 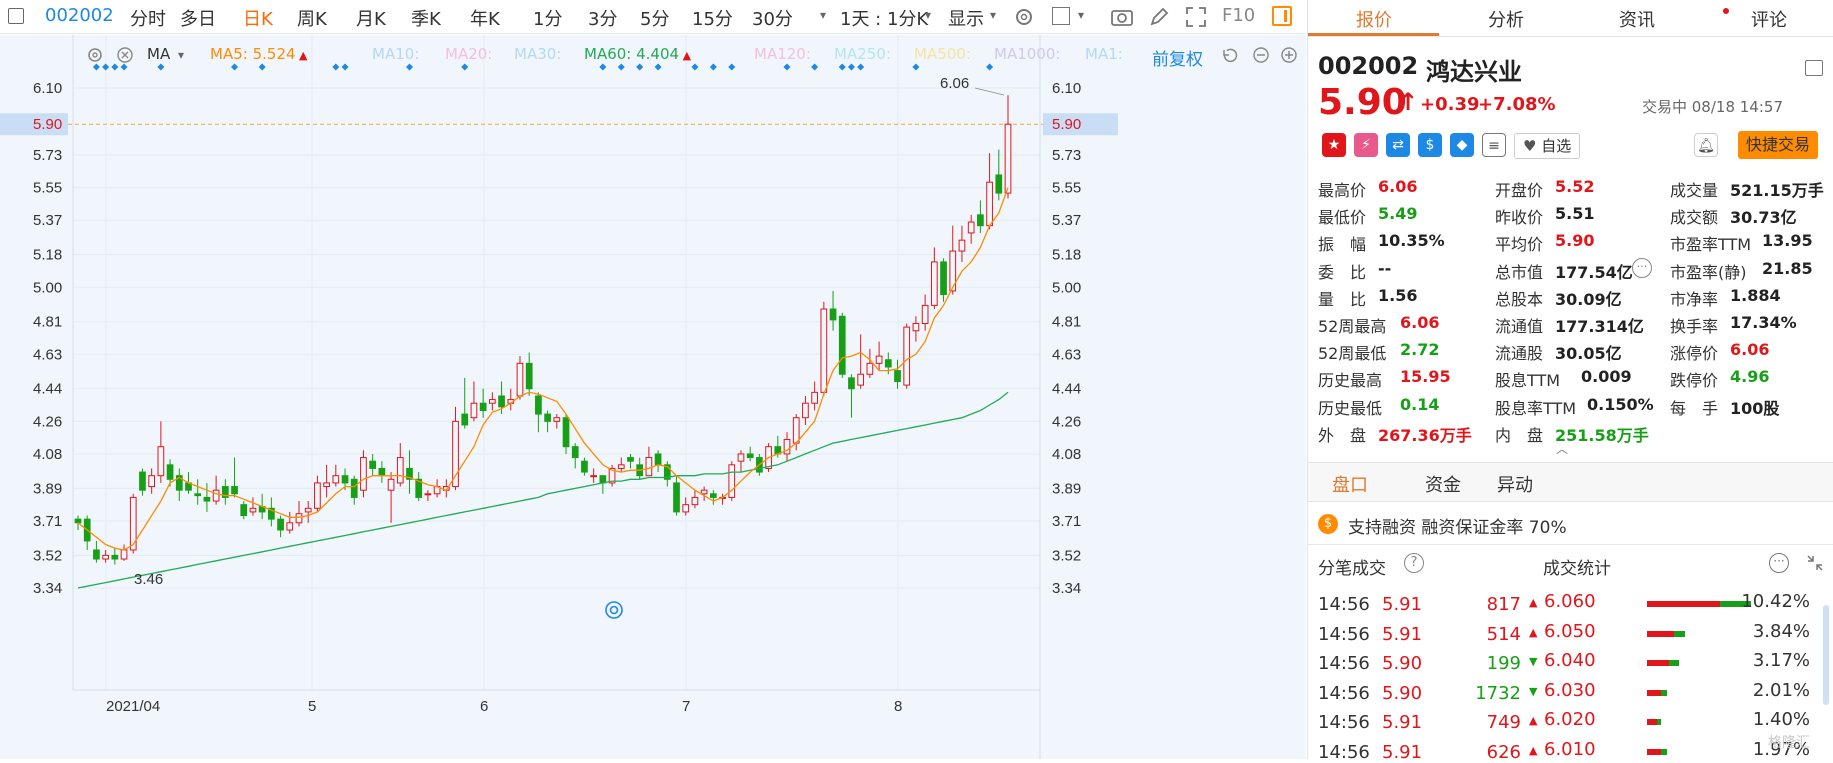 I want to click on running-icon: ⚡, so click(x=1366, y=145).